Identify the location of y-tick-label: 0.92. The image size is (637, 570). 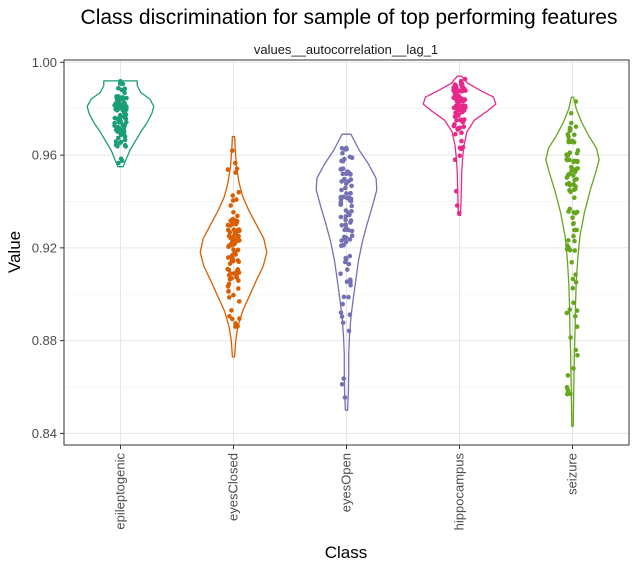
(44, 247).